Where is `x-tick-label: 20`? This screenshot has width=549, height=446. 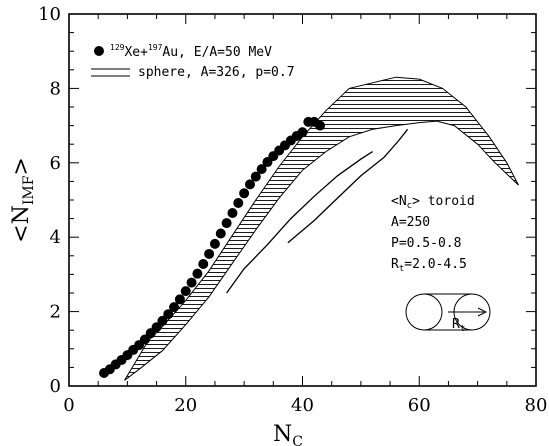 x-tick-label: 20 is located at coordinates (185, 405).